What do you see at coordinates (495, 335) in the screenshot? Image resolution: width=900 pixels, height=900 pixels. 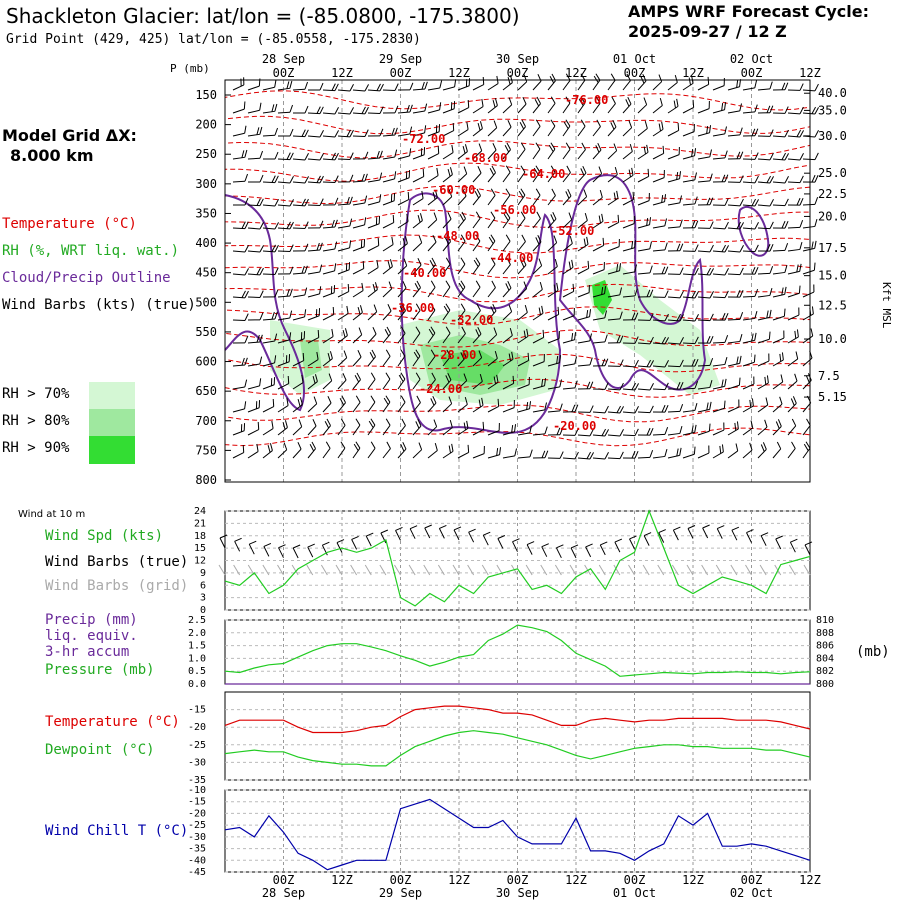 I see `rh-shading` at bounding box center [495, 335].